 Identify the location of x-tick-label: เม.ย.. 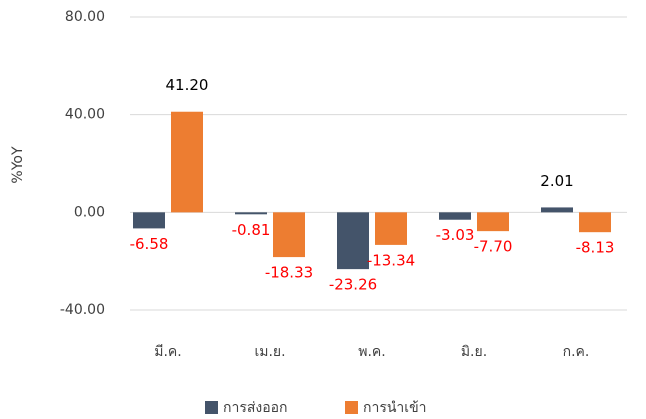
(269, 352).